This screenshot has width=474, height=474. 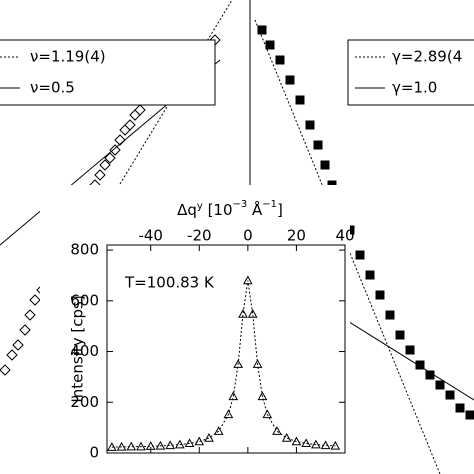 I want to click on x-tick-label: -40, so click(x=150, y=236).